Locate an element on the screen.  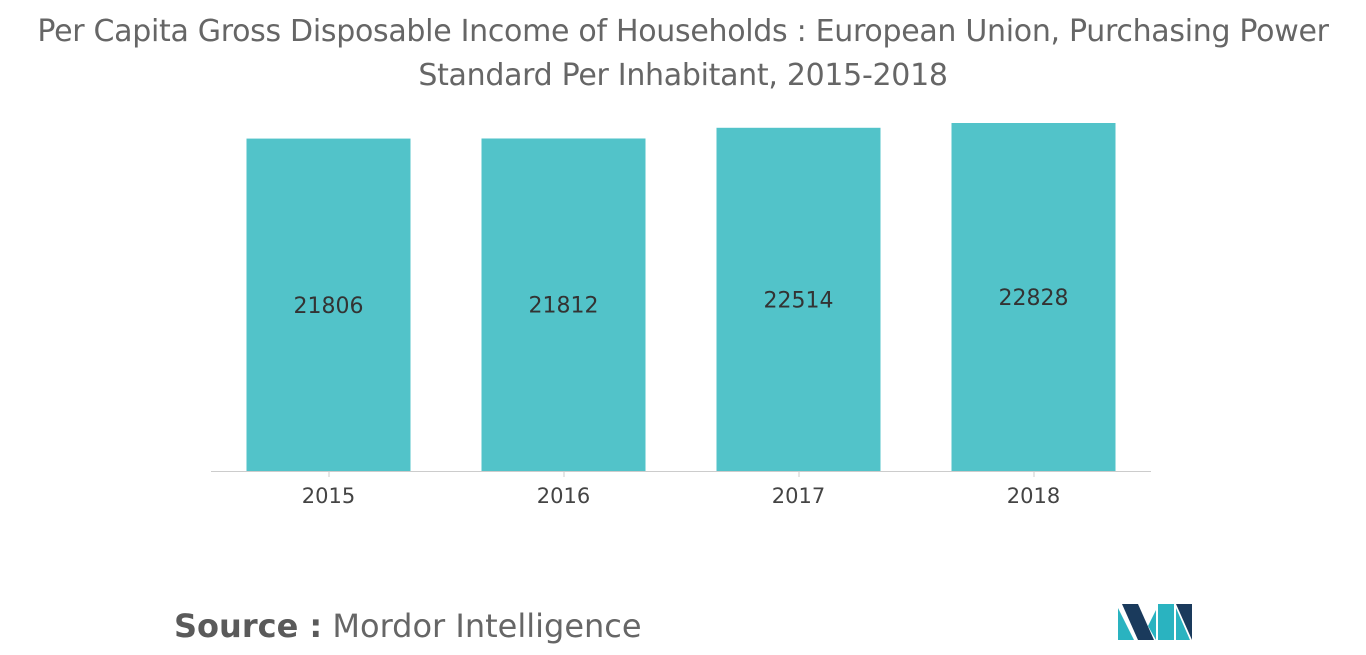
bar-2016 is located at coordinates (563, 304).